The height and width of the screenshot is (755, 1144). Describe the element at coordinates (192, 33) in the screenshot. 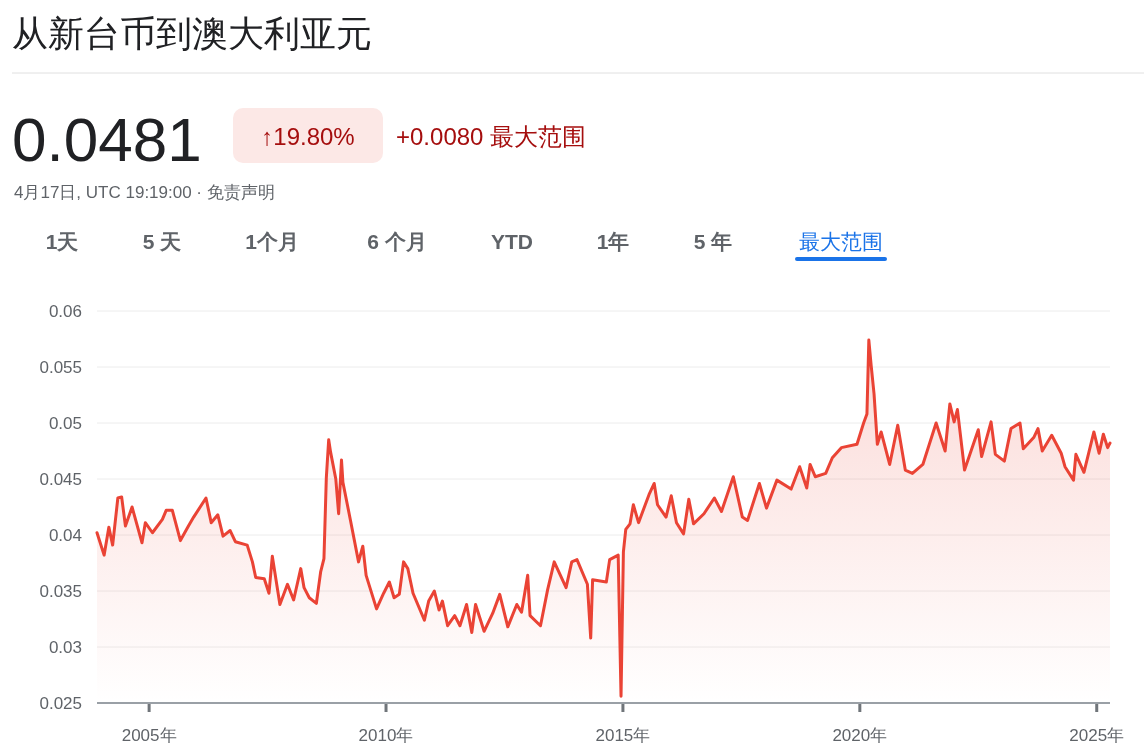

I see `chart-title: 从新台币到澳大利亚元` at that location.